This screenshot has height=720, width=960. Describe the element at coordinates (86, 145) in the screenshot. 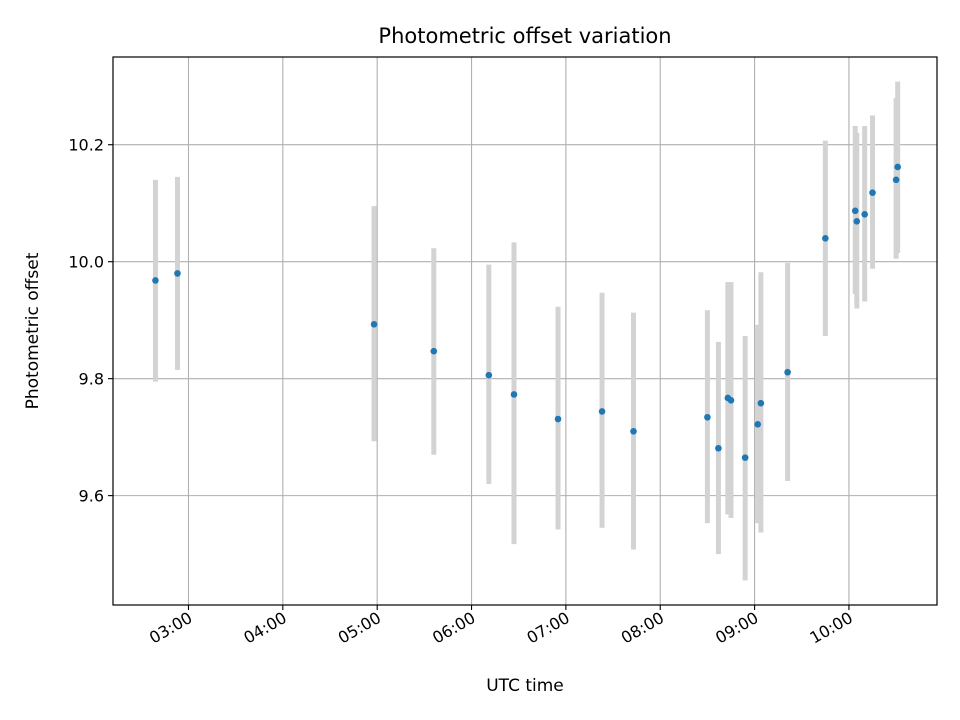

I see `y-tick-label: 10.2` at that location.